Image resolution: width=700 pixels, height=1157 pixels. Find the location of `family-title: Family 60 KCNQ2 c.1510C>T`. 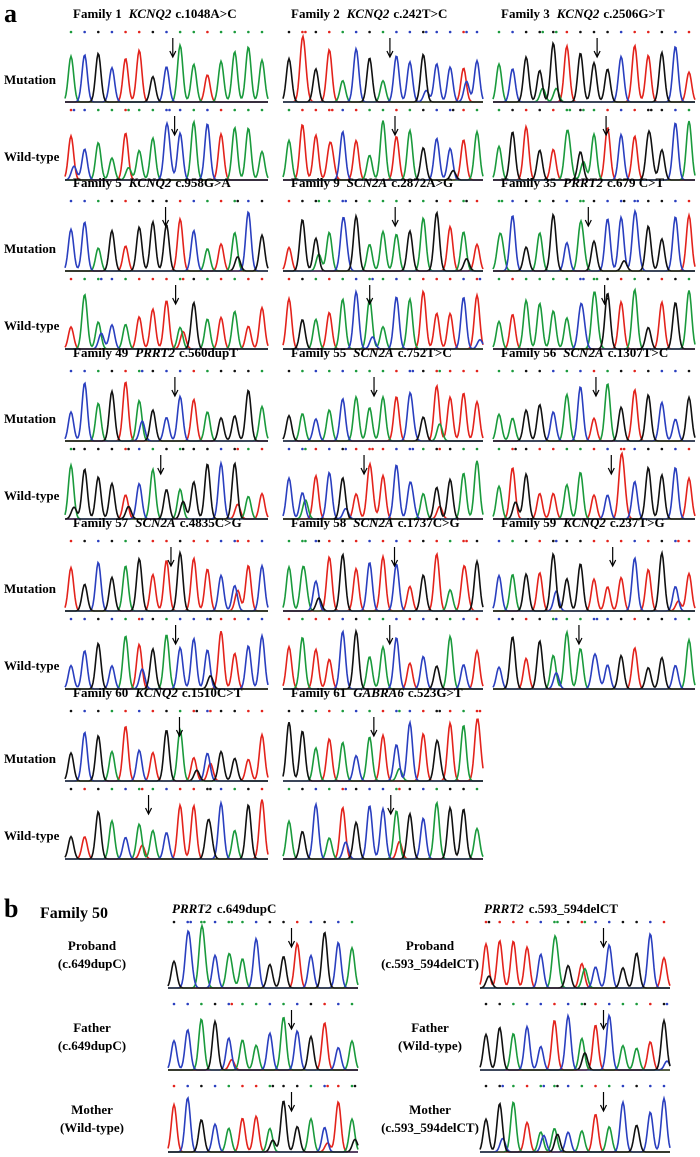

family-title: Family 60 KCNQ2 c.1510C>T is located at coordinates (158, 692).